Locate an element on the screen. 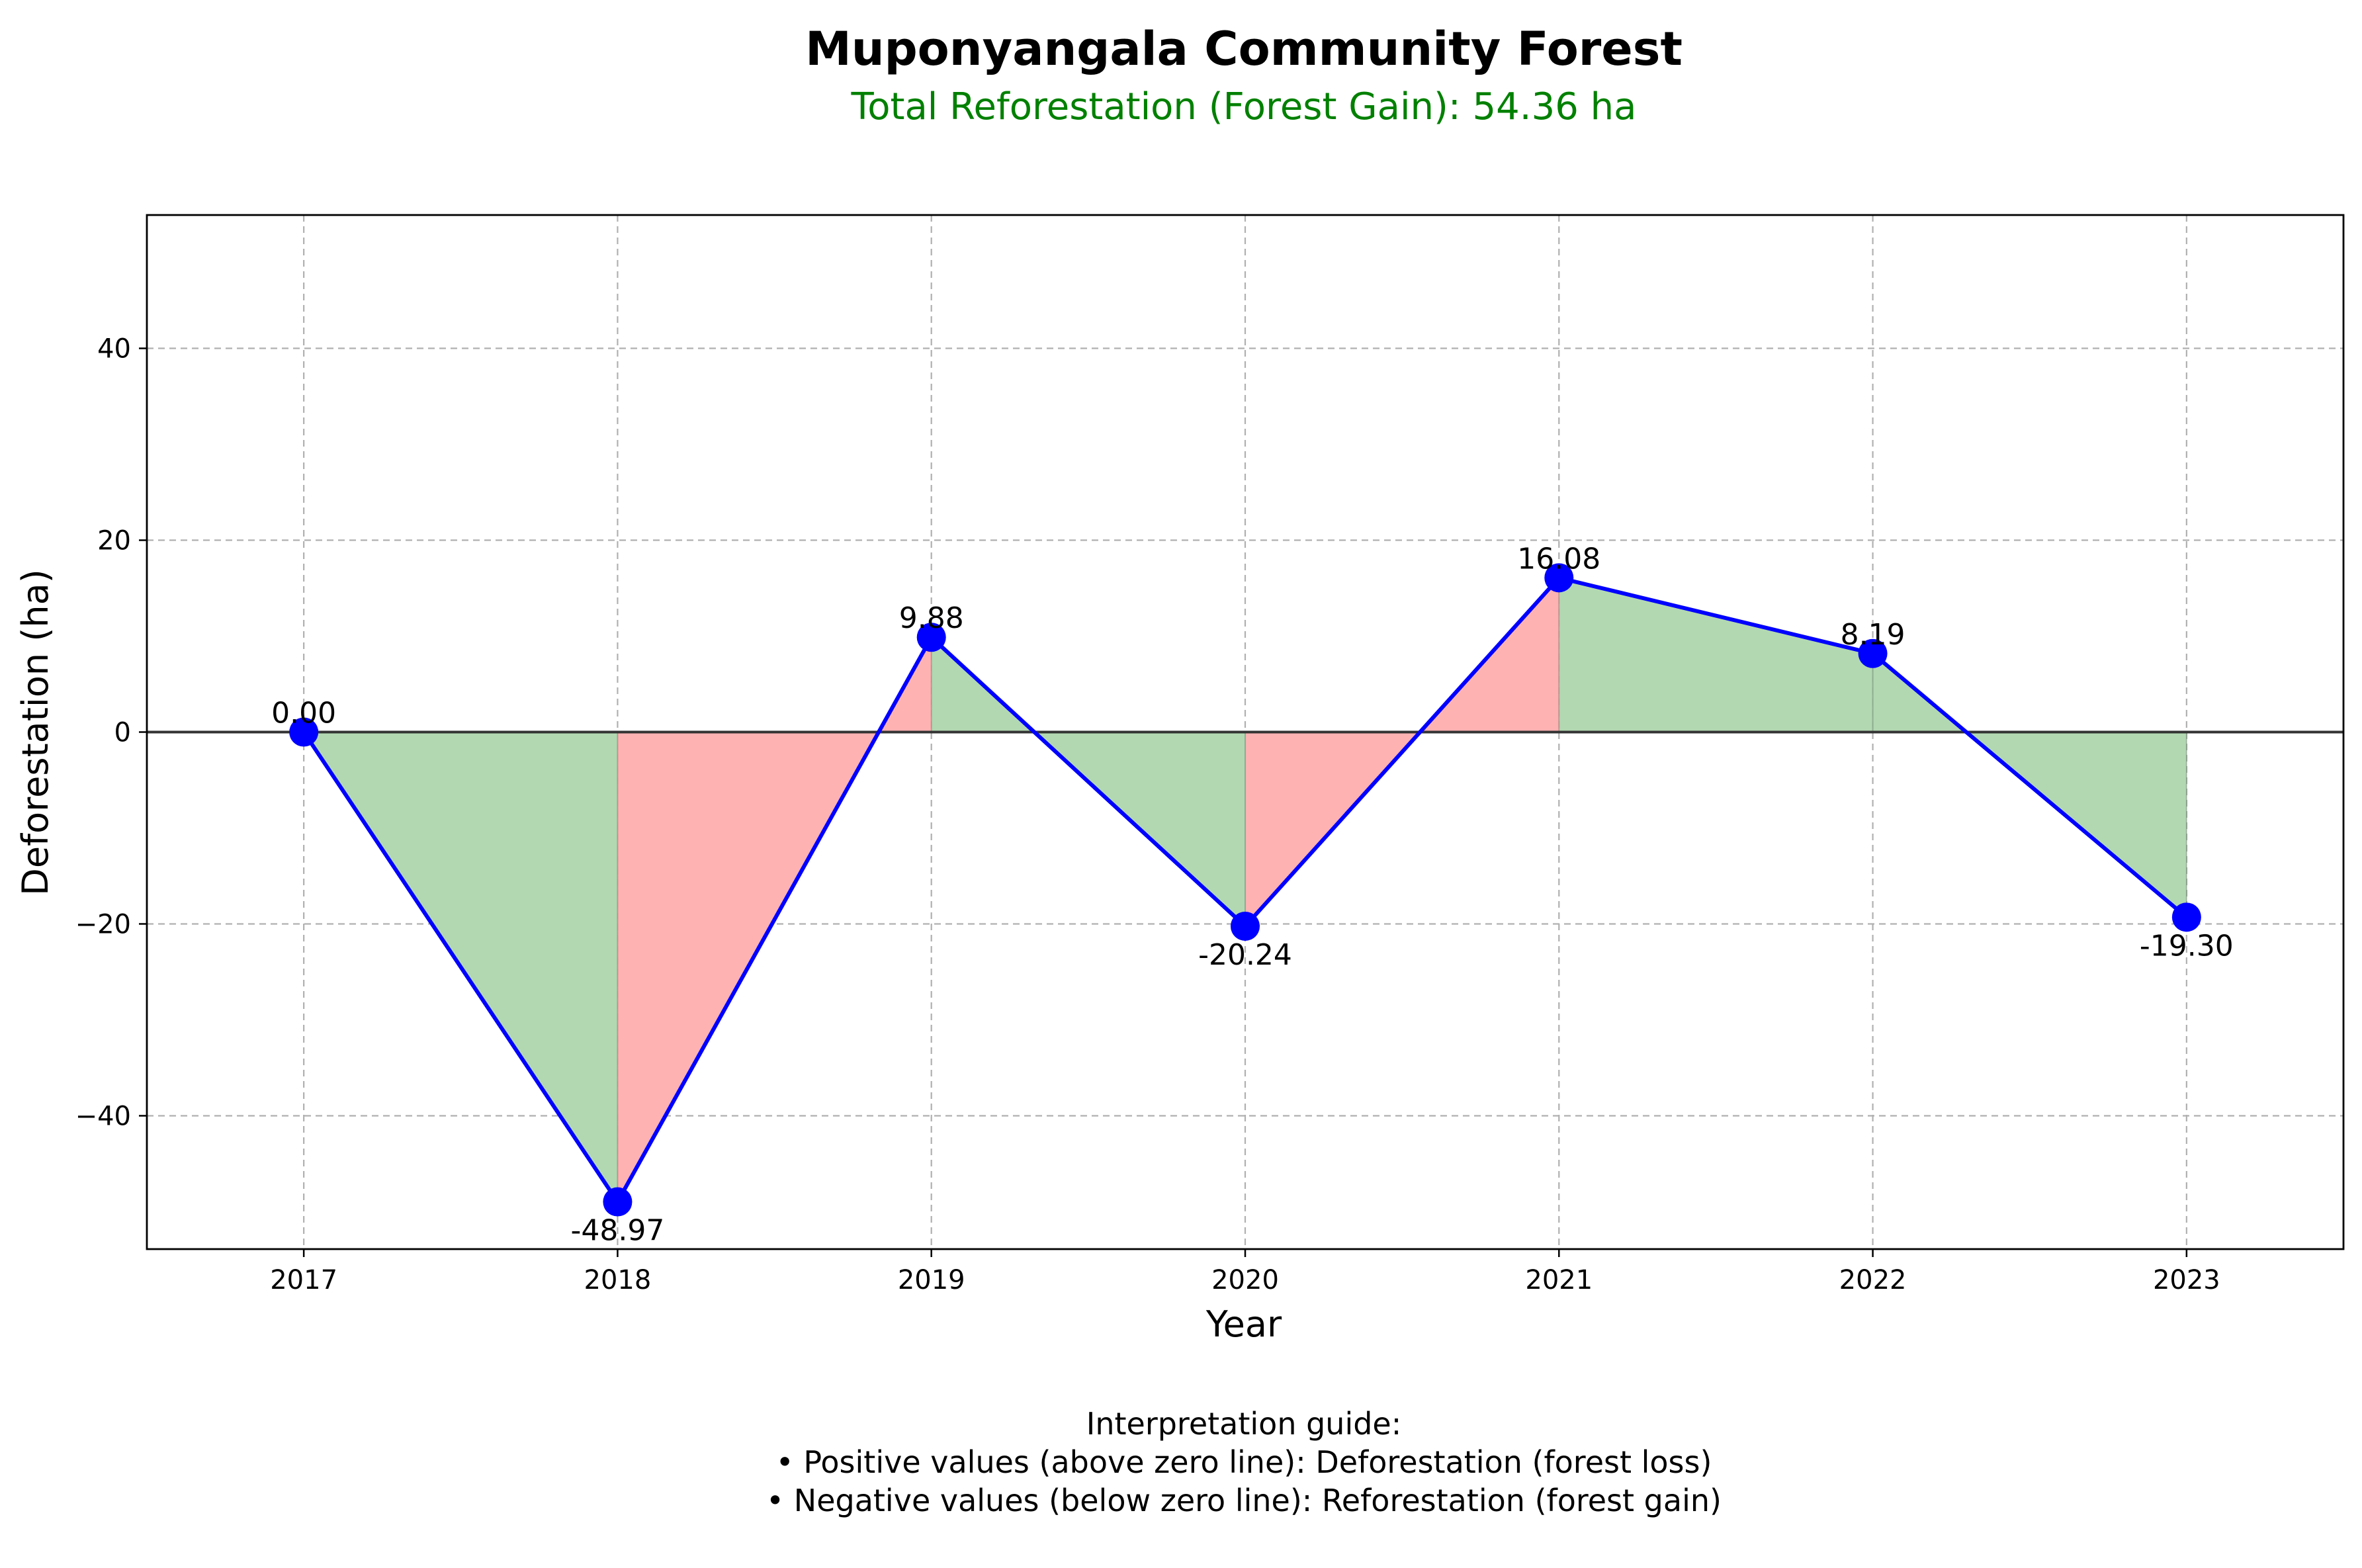 Image resolution: width=2362 pixels, height=1568 pixels. x-tick-label-2017: 2017 is located at coordinates (303, 1280).